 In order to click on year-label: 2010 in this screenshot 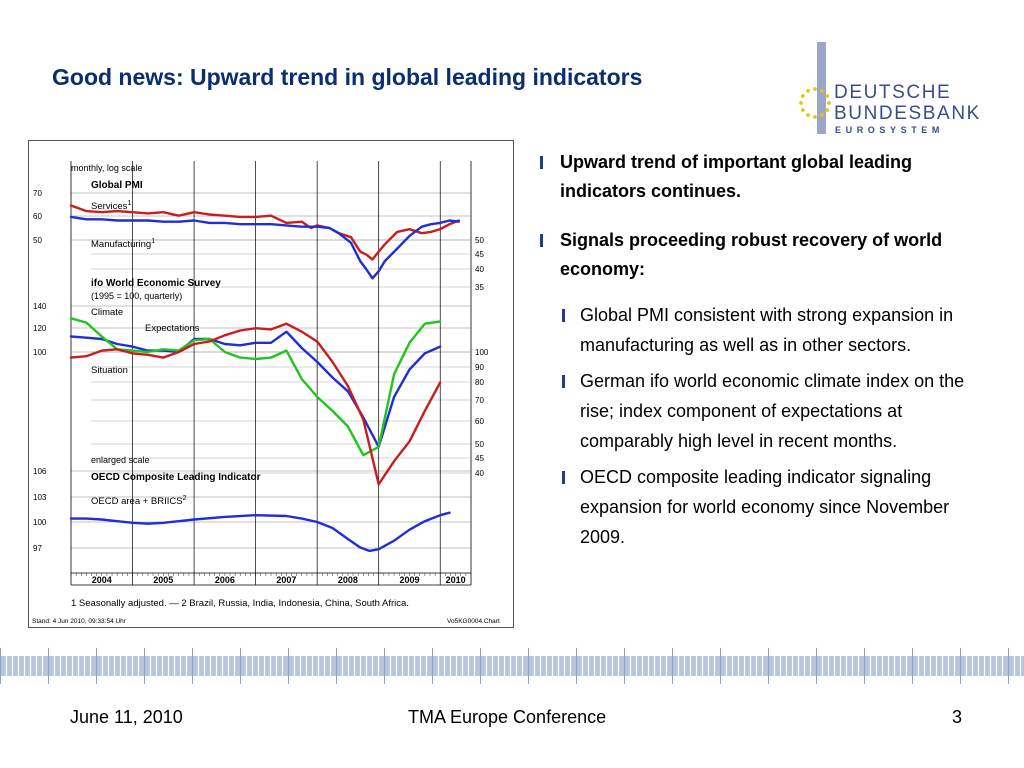, I will do `click(456, 580)`.